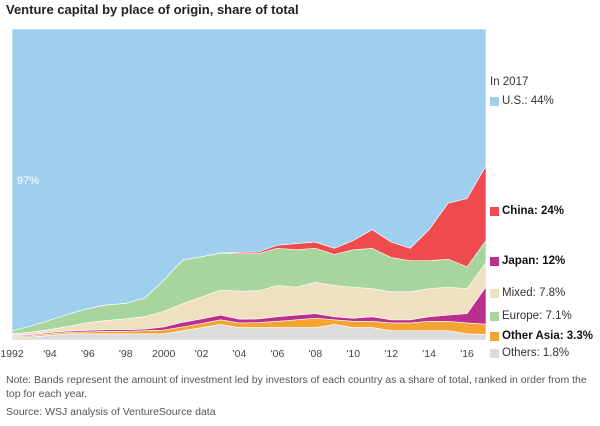  What do you see at coordinates (28, 181) in the screenshot?
I see `us-1992-annotation: 97%` at bounding box center [28, 181].